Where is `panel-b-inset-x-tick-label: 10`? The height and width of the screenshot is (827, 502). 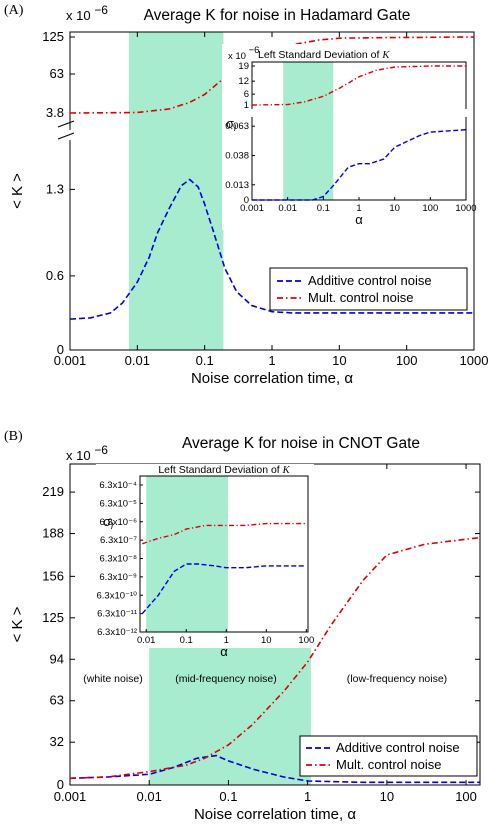
panel-b-inset-x-tick-label: 10 is located at coordinates (266, 640).